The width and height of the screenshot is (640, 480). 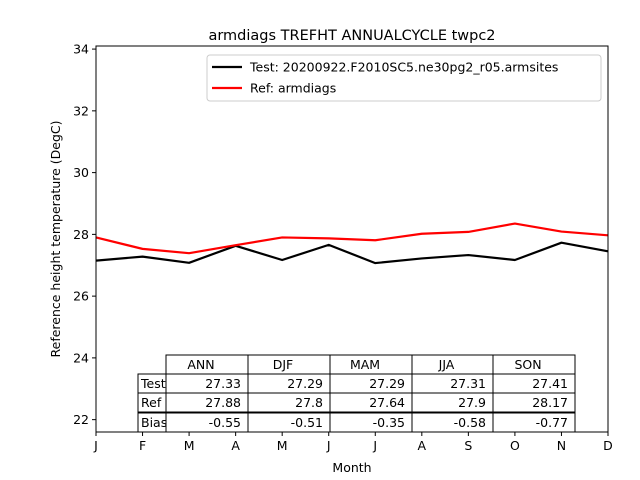 I want to click on table-header-2: MAM, so click(x=365, y=364).